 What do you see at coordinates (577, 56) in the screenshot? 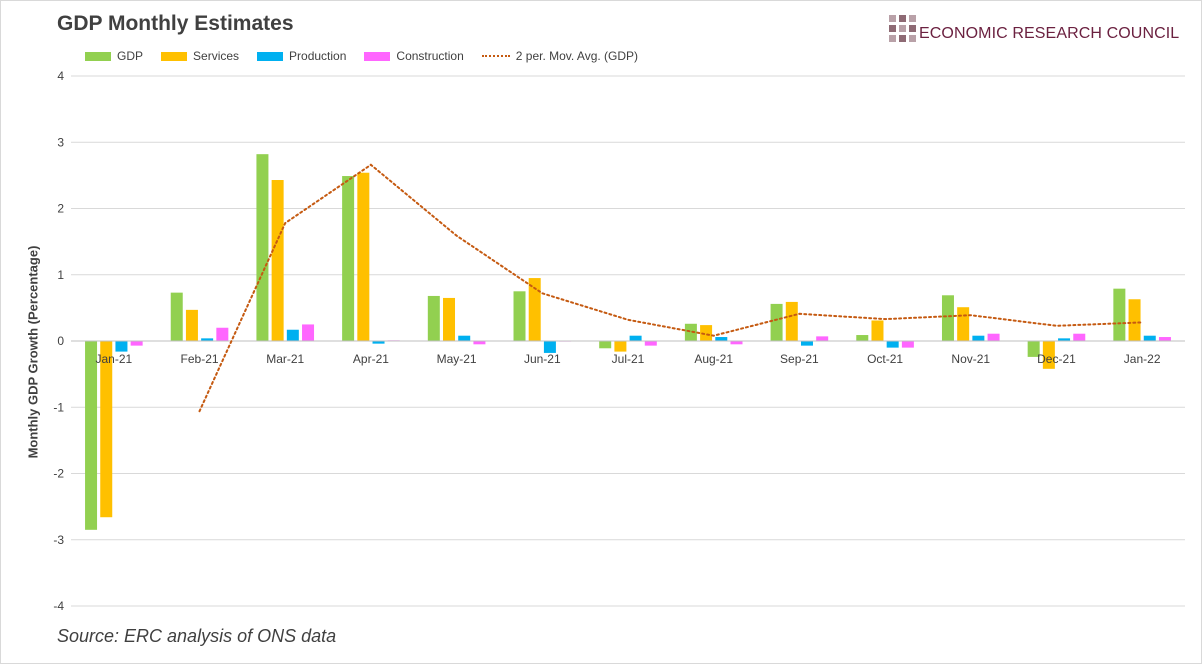
I see `legend-label-moving-average: 2 per. Mov. Avg. (GDP)` at bounding box center [577, 56].